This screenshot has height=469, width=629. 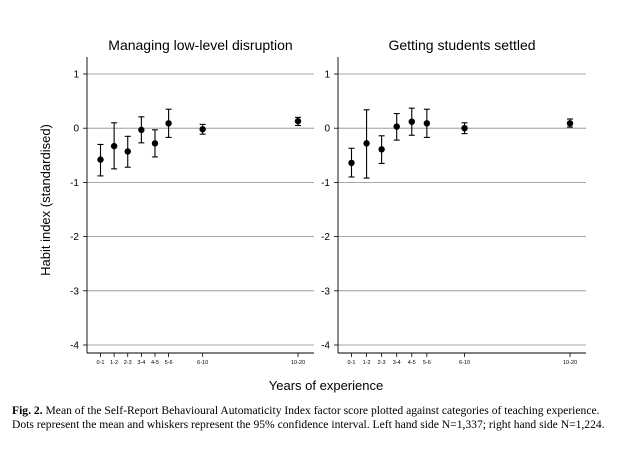 I want to click on x-axis-label: Years of experience, so click(x=326, y=385).